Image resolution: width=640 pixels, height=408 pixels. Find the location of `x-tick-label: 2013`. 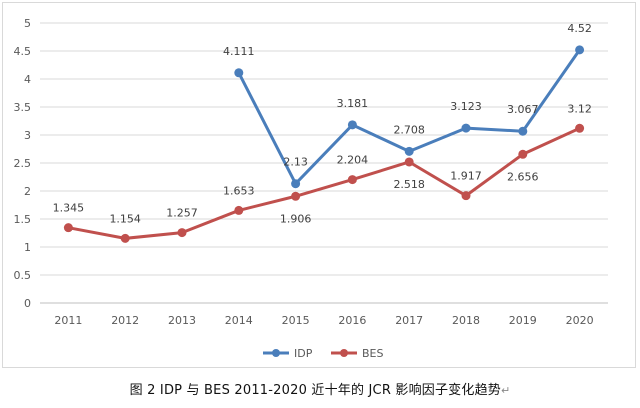

x-tick-label: 2013 is located at coordinates (182, 320).